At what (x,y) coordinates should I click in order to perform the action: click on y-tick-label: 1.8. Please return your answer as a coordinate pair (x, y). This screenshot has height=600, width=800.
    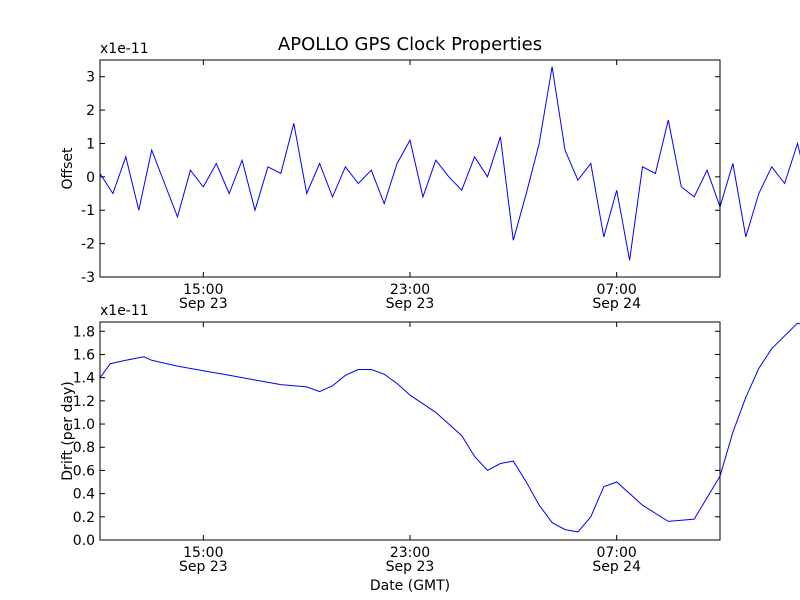
    Looking at the image, I should click on (84, 332).